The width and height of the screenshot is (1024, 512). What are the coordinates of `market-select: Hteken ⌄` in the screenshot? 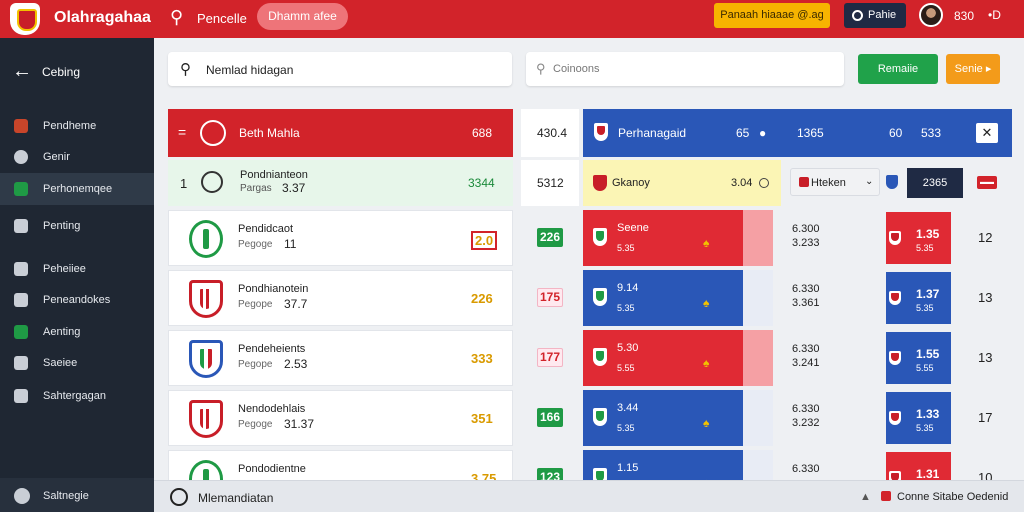 It's located at (835, 182).